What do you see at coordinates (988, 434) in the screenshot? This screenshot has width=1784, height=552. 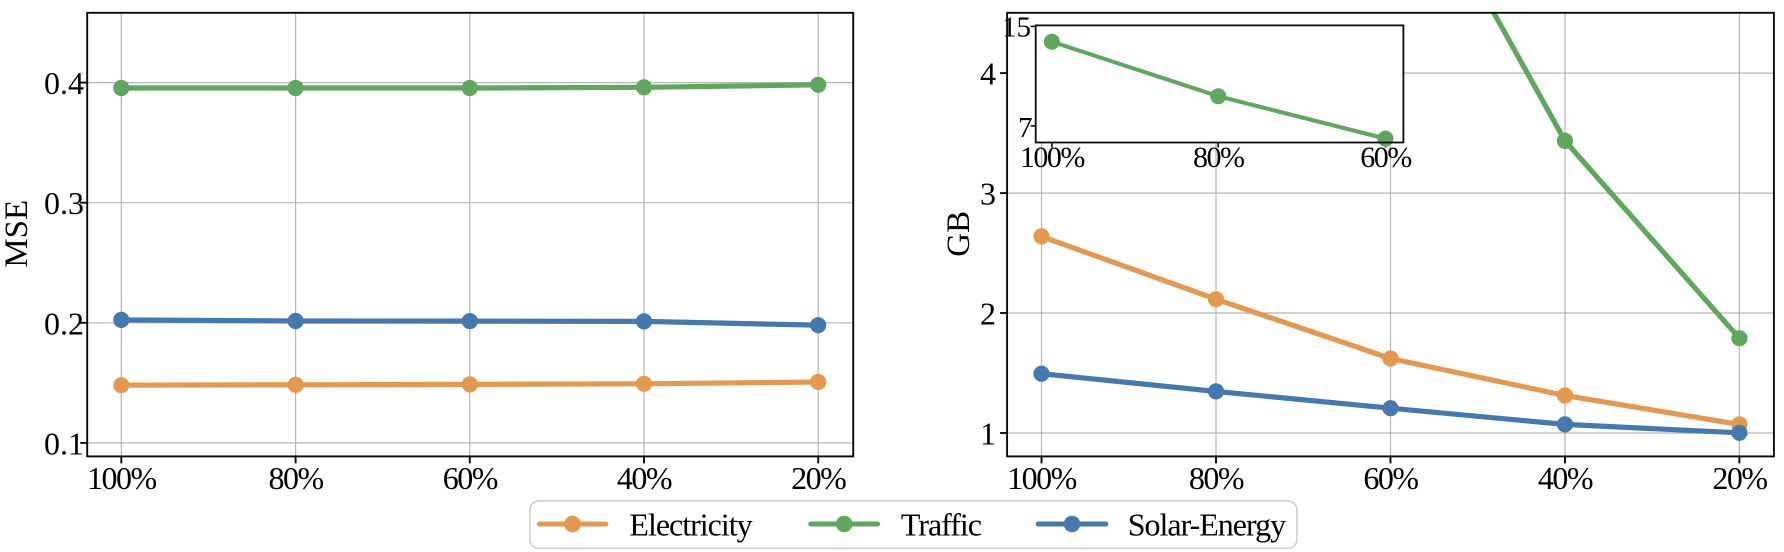 I see `svg-text: 1` at bounding box center [988, 434].